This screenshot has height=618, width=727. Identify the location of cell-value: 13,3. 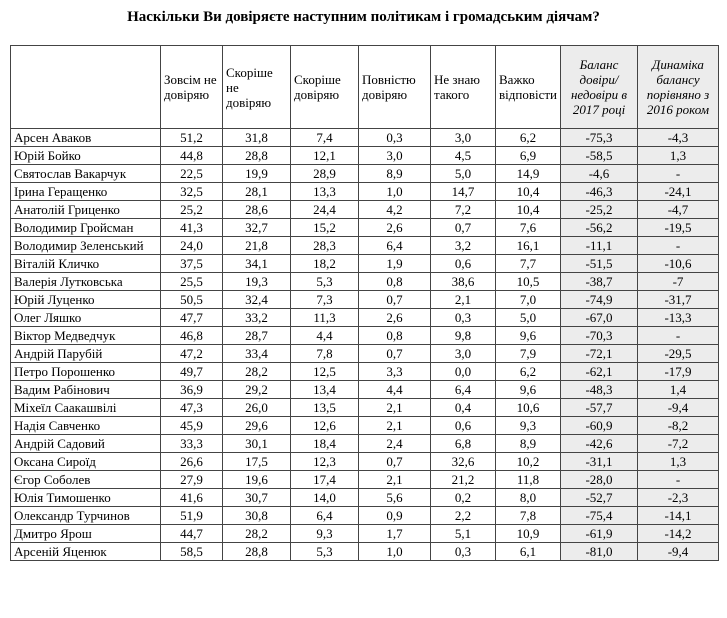
(324, 191).